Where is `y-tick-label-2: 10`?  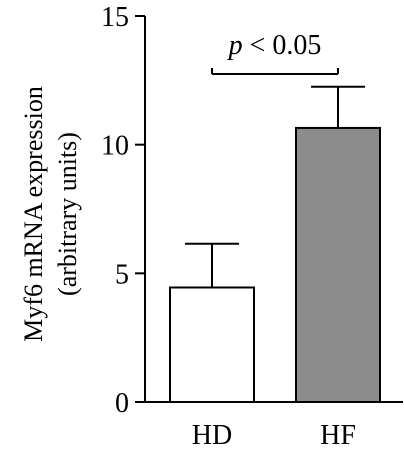 y-tick-label-2: 10 is located at coordinates (115, 146).